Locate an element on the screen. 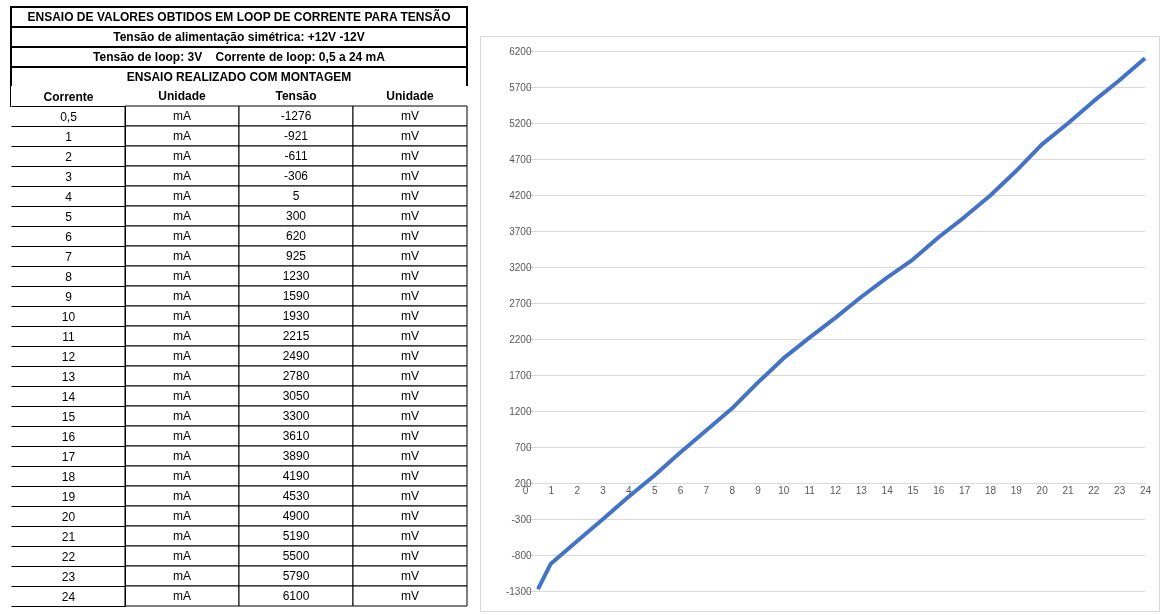  x-tick-label: Tensão is located at coordinates (296, 95).